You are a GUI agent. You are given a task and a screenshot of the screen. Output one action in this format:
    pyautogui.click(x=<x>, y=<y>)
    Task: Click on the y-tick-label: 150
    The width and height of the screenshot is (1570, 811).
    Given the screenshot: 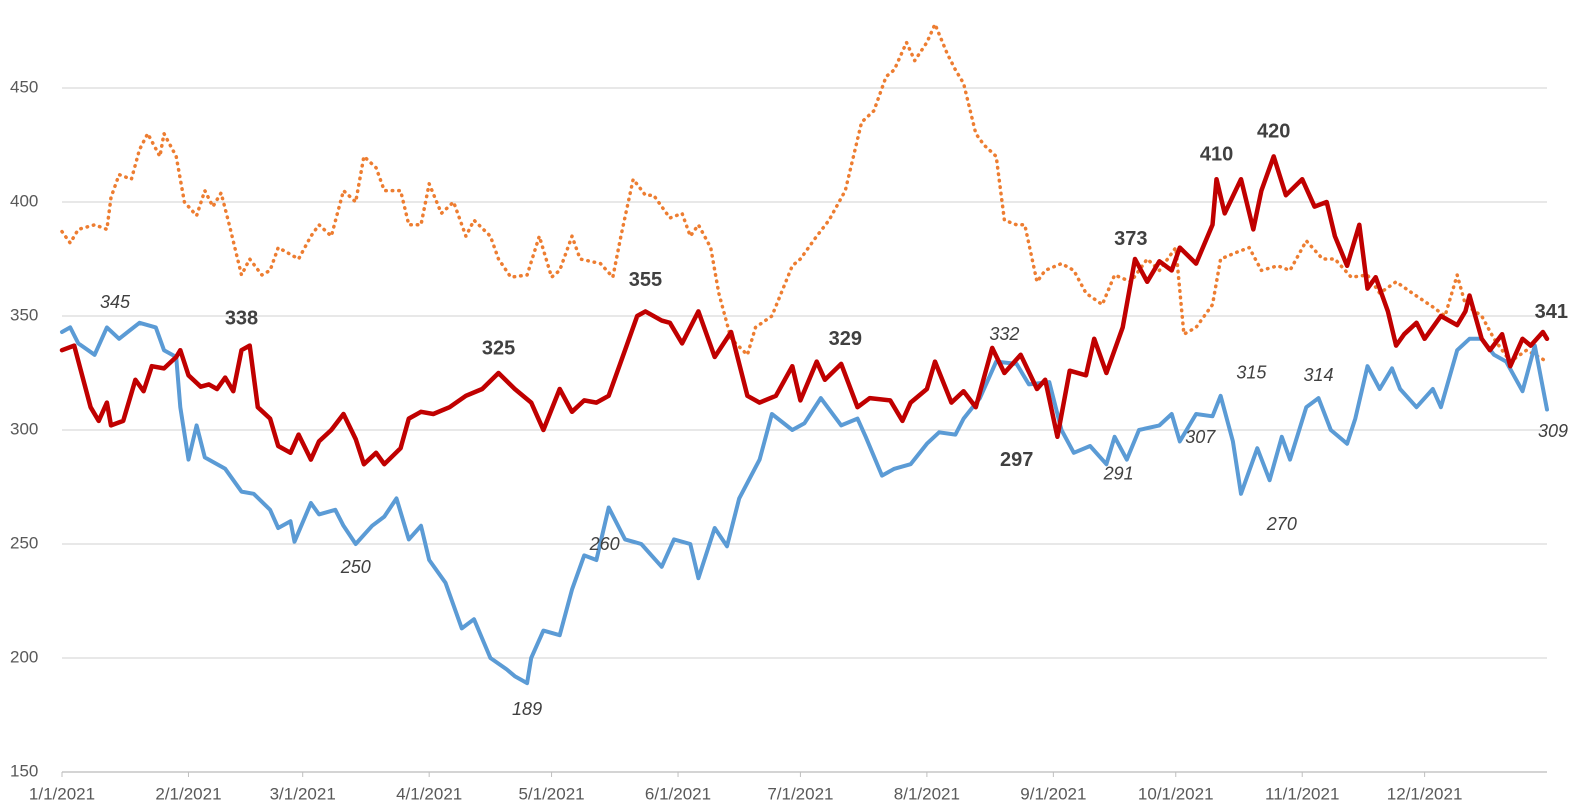 What is the action you would take?
    pyautogui.click(x=24, y=770)
    